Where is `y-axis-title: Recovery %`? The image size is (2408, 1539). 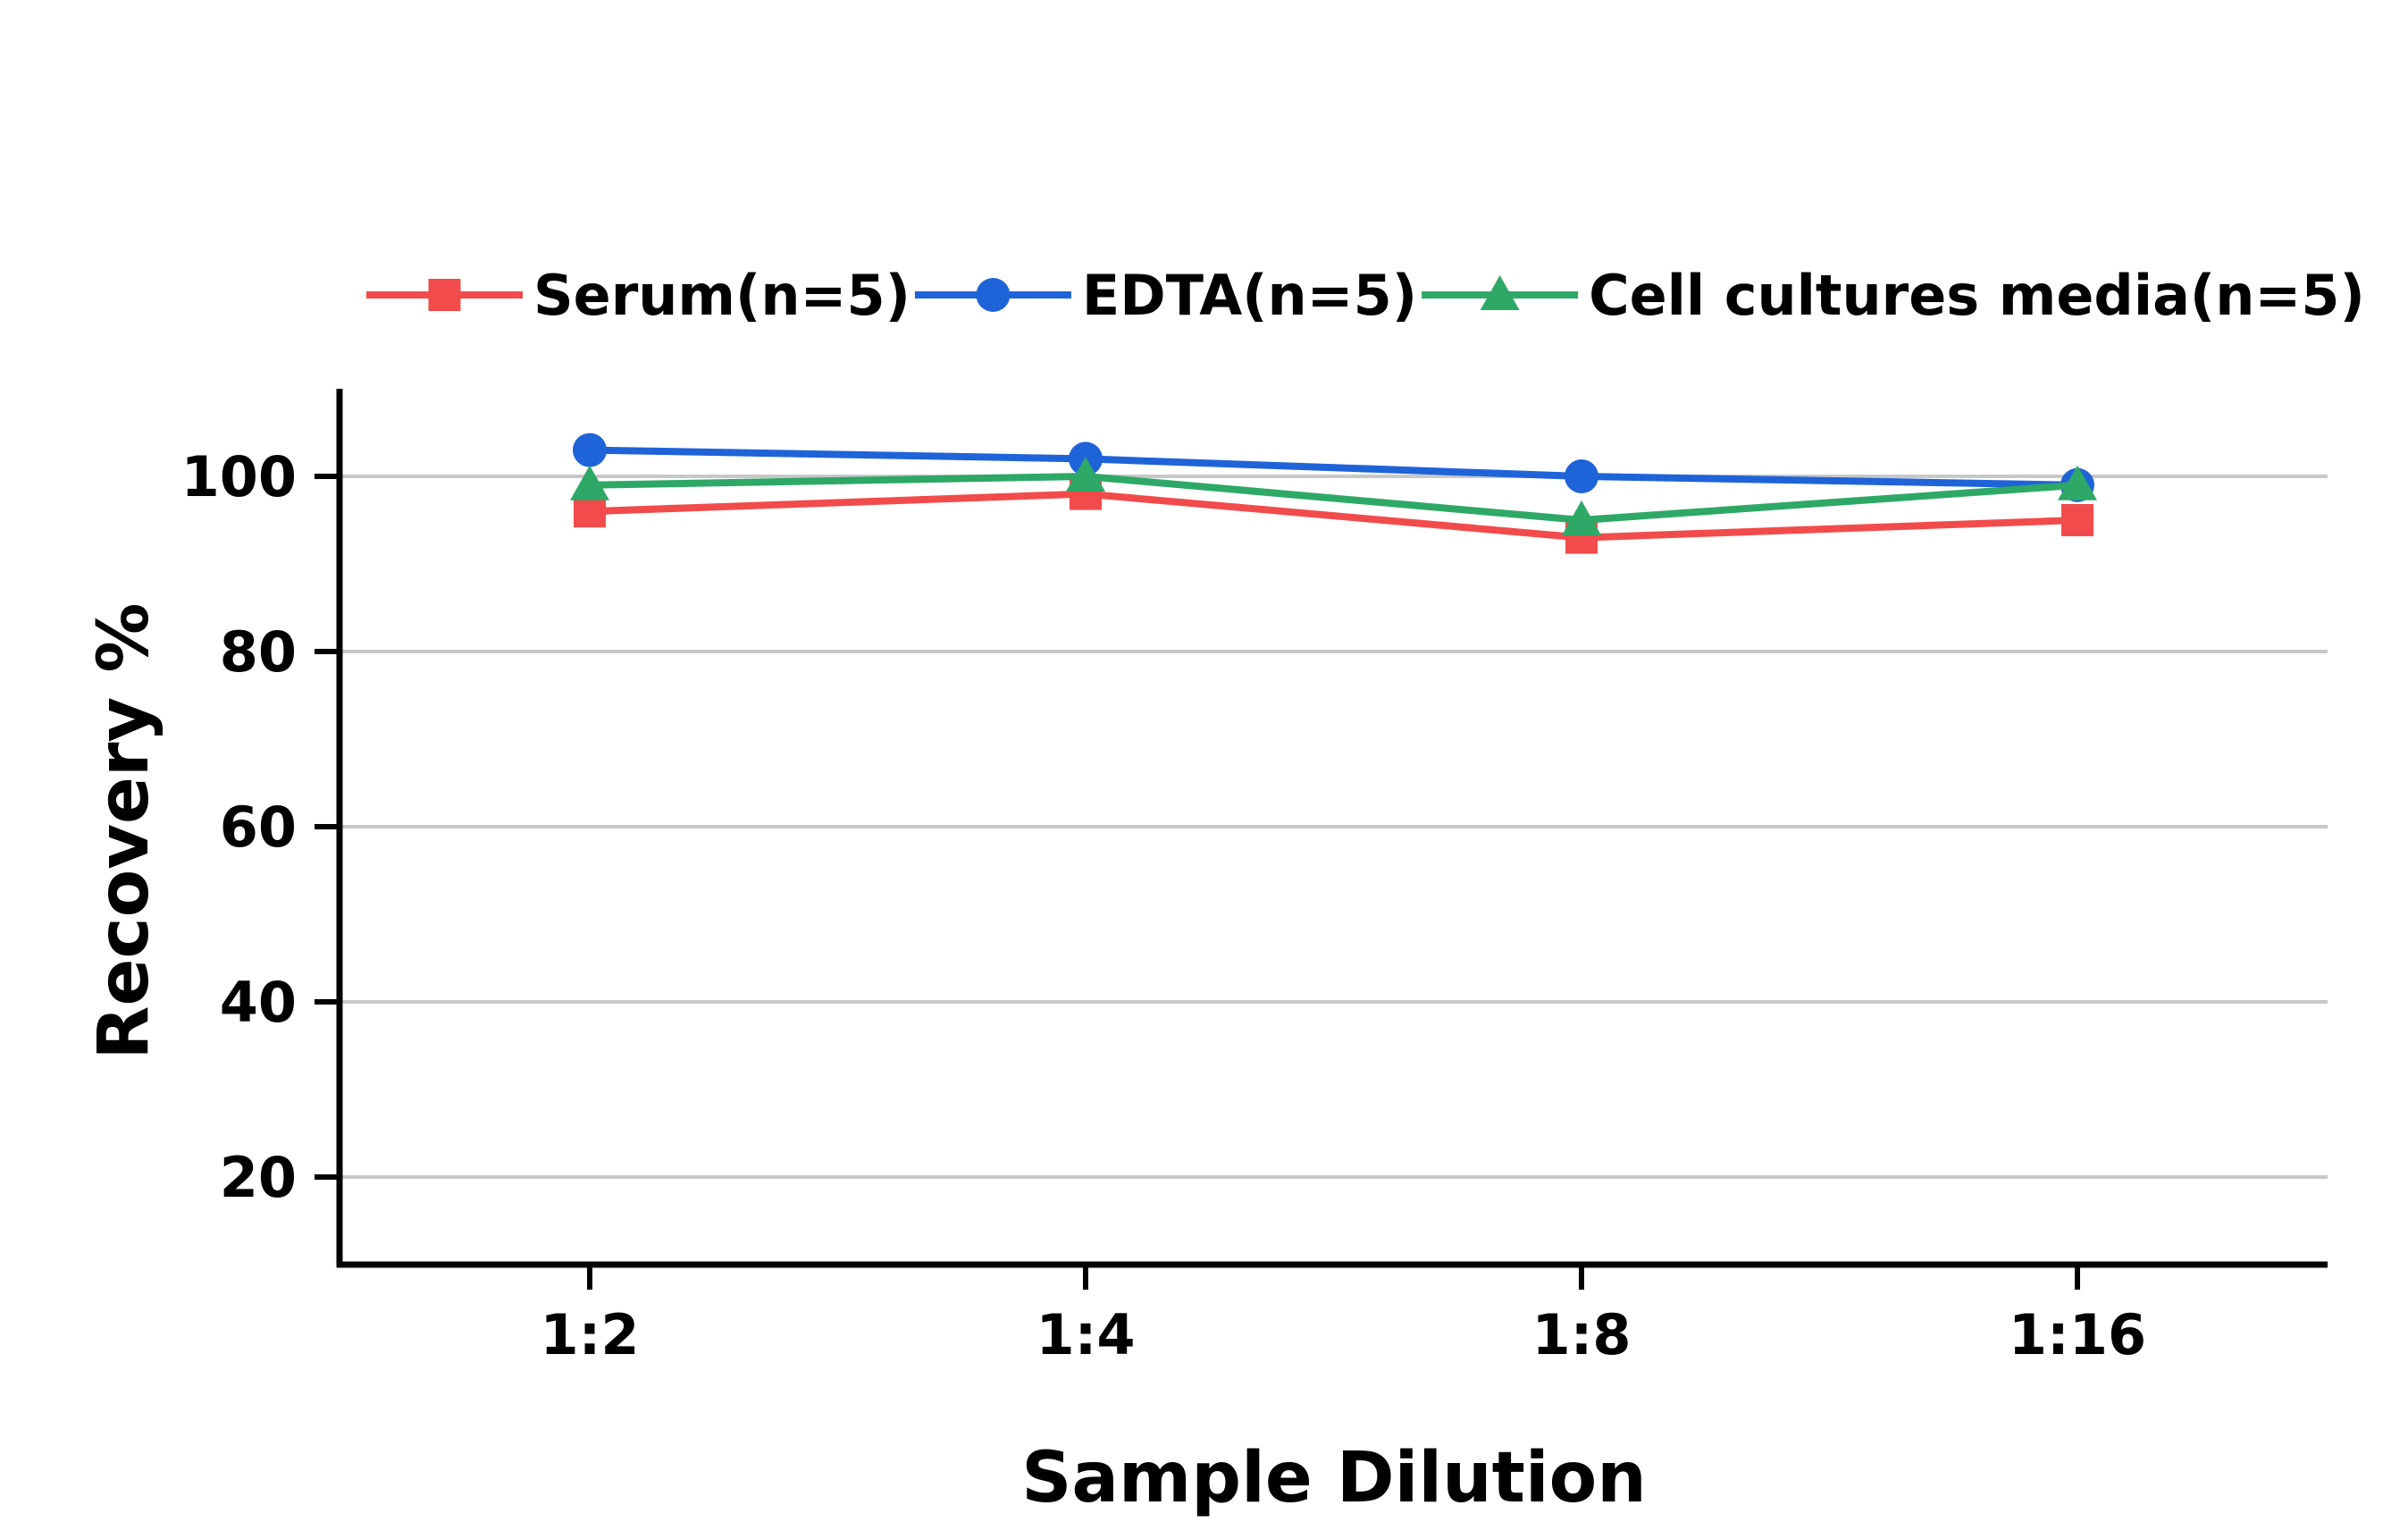 y-axis-title: Recovery % is located at coordinates (124, 830).